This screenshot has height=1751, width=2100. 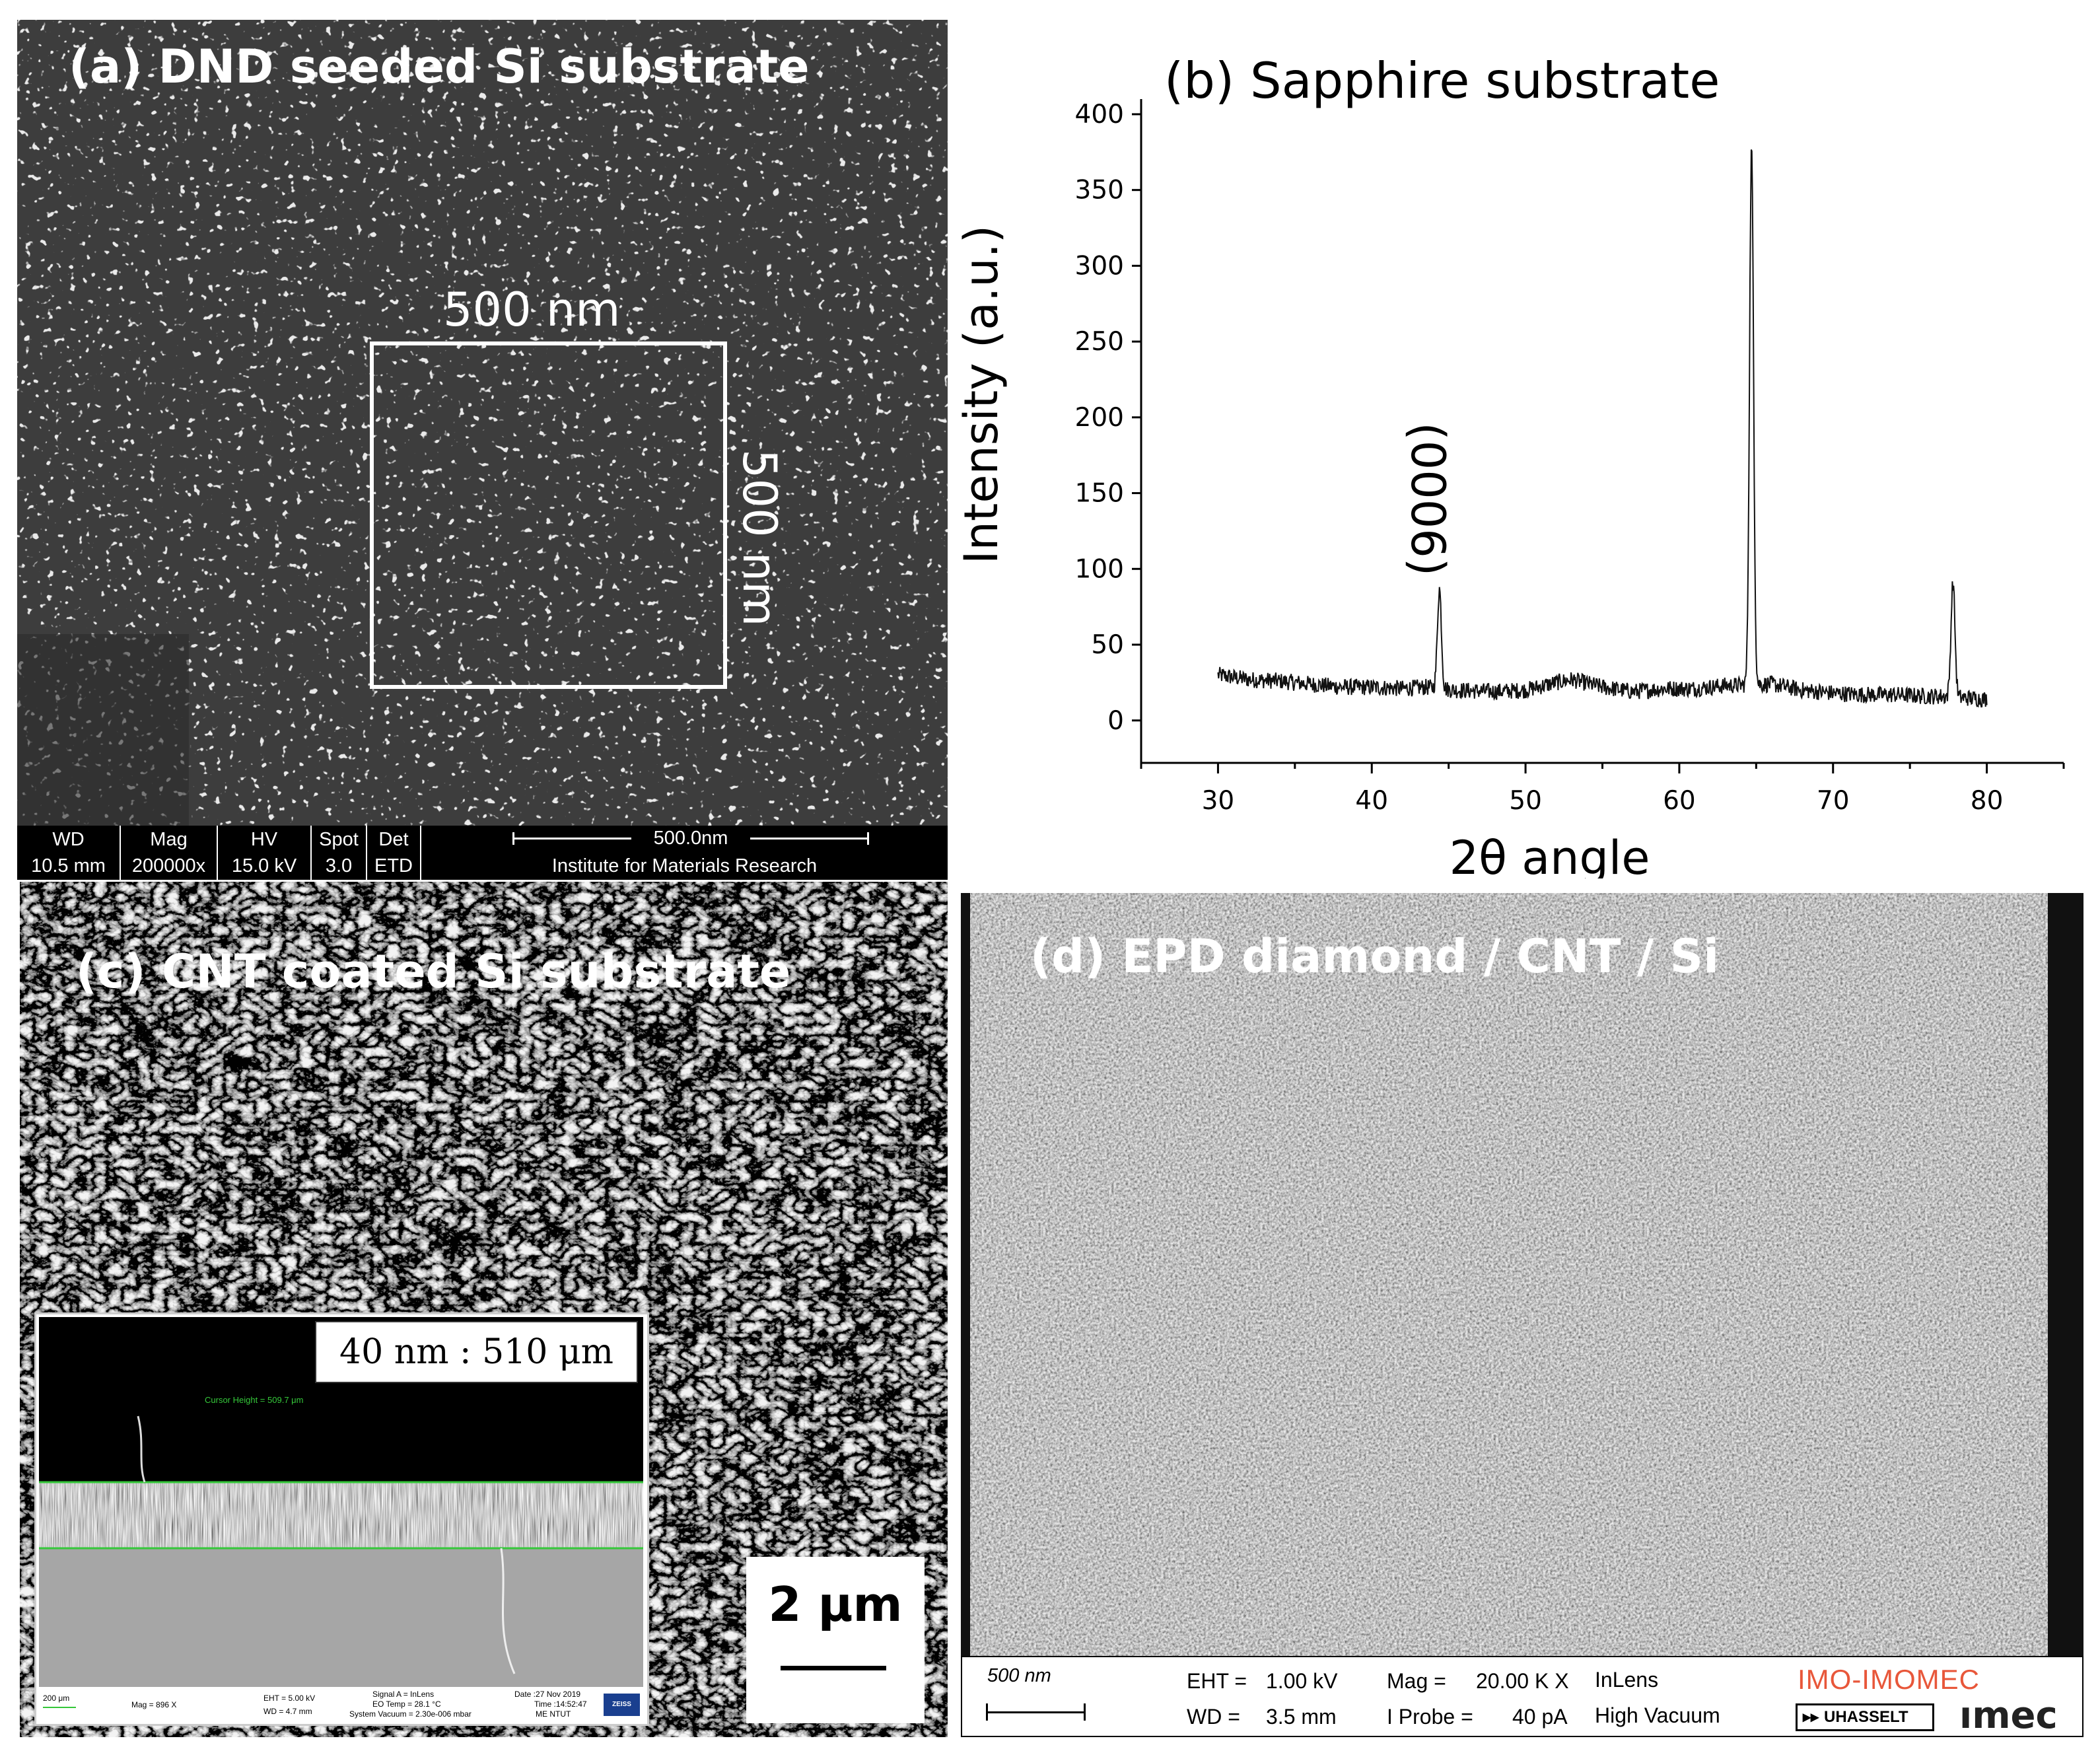 I want to click on y-tick-label: 50, so click(x=1107, y=645).